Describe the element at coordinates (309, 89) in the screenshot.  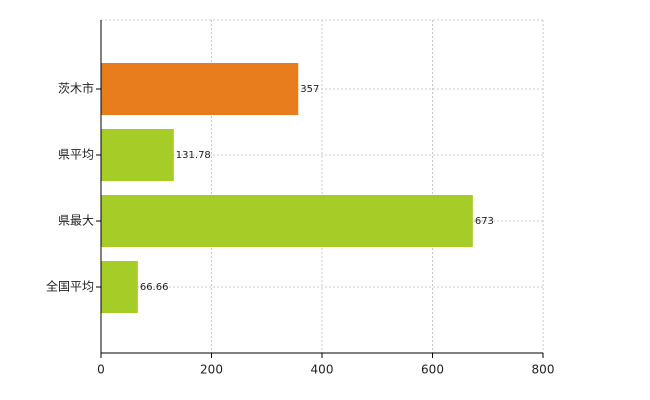
I see `value-label: 357` at that location.